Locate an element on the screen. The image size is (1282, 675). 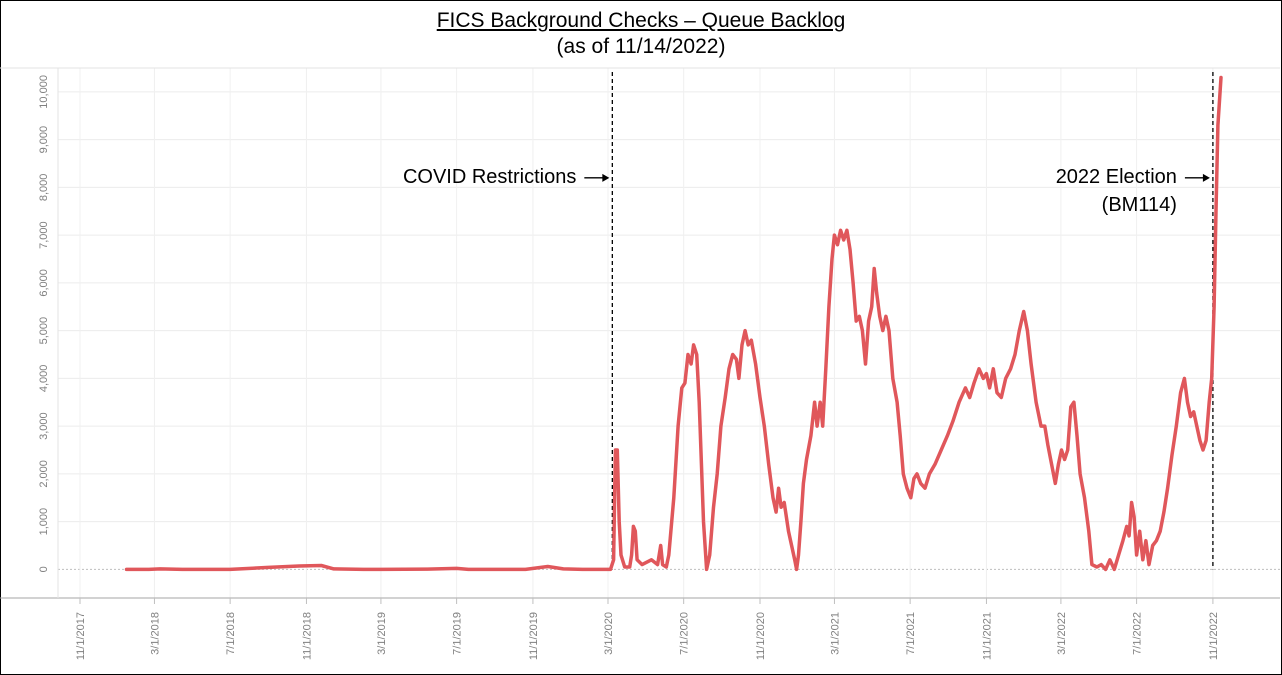
x-tick-label: 11/1/2017 is located at coordinates (81, 636).